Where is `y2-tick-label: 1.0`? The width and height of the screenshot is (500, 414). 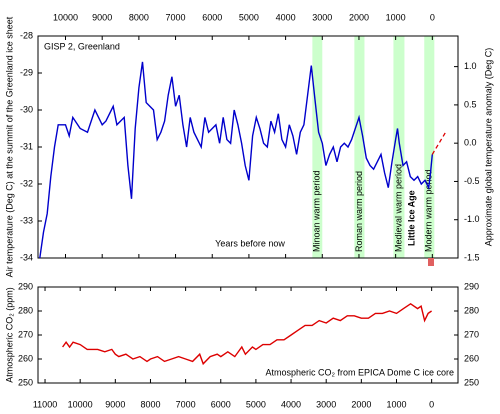 y2-tick-label: 1.0 is located at coordinates (470, 66).